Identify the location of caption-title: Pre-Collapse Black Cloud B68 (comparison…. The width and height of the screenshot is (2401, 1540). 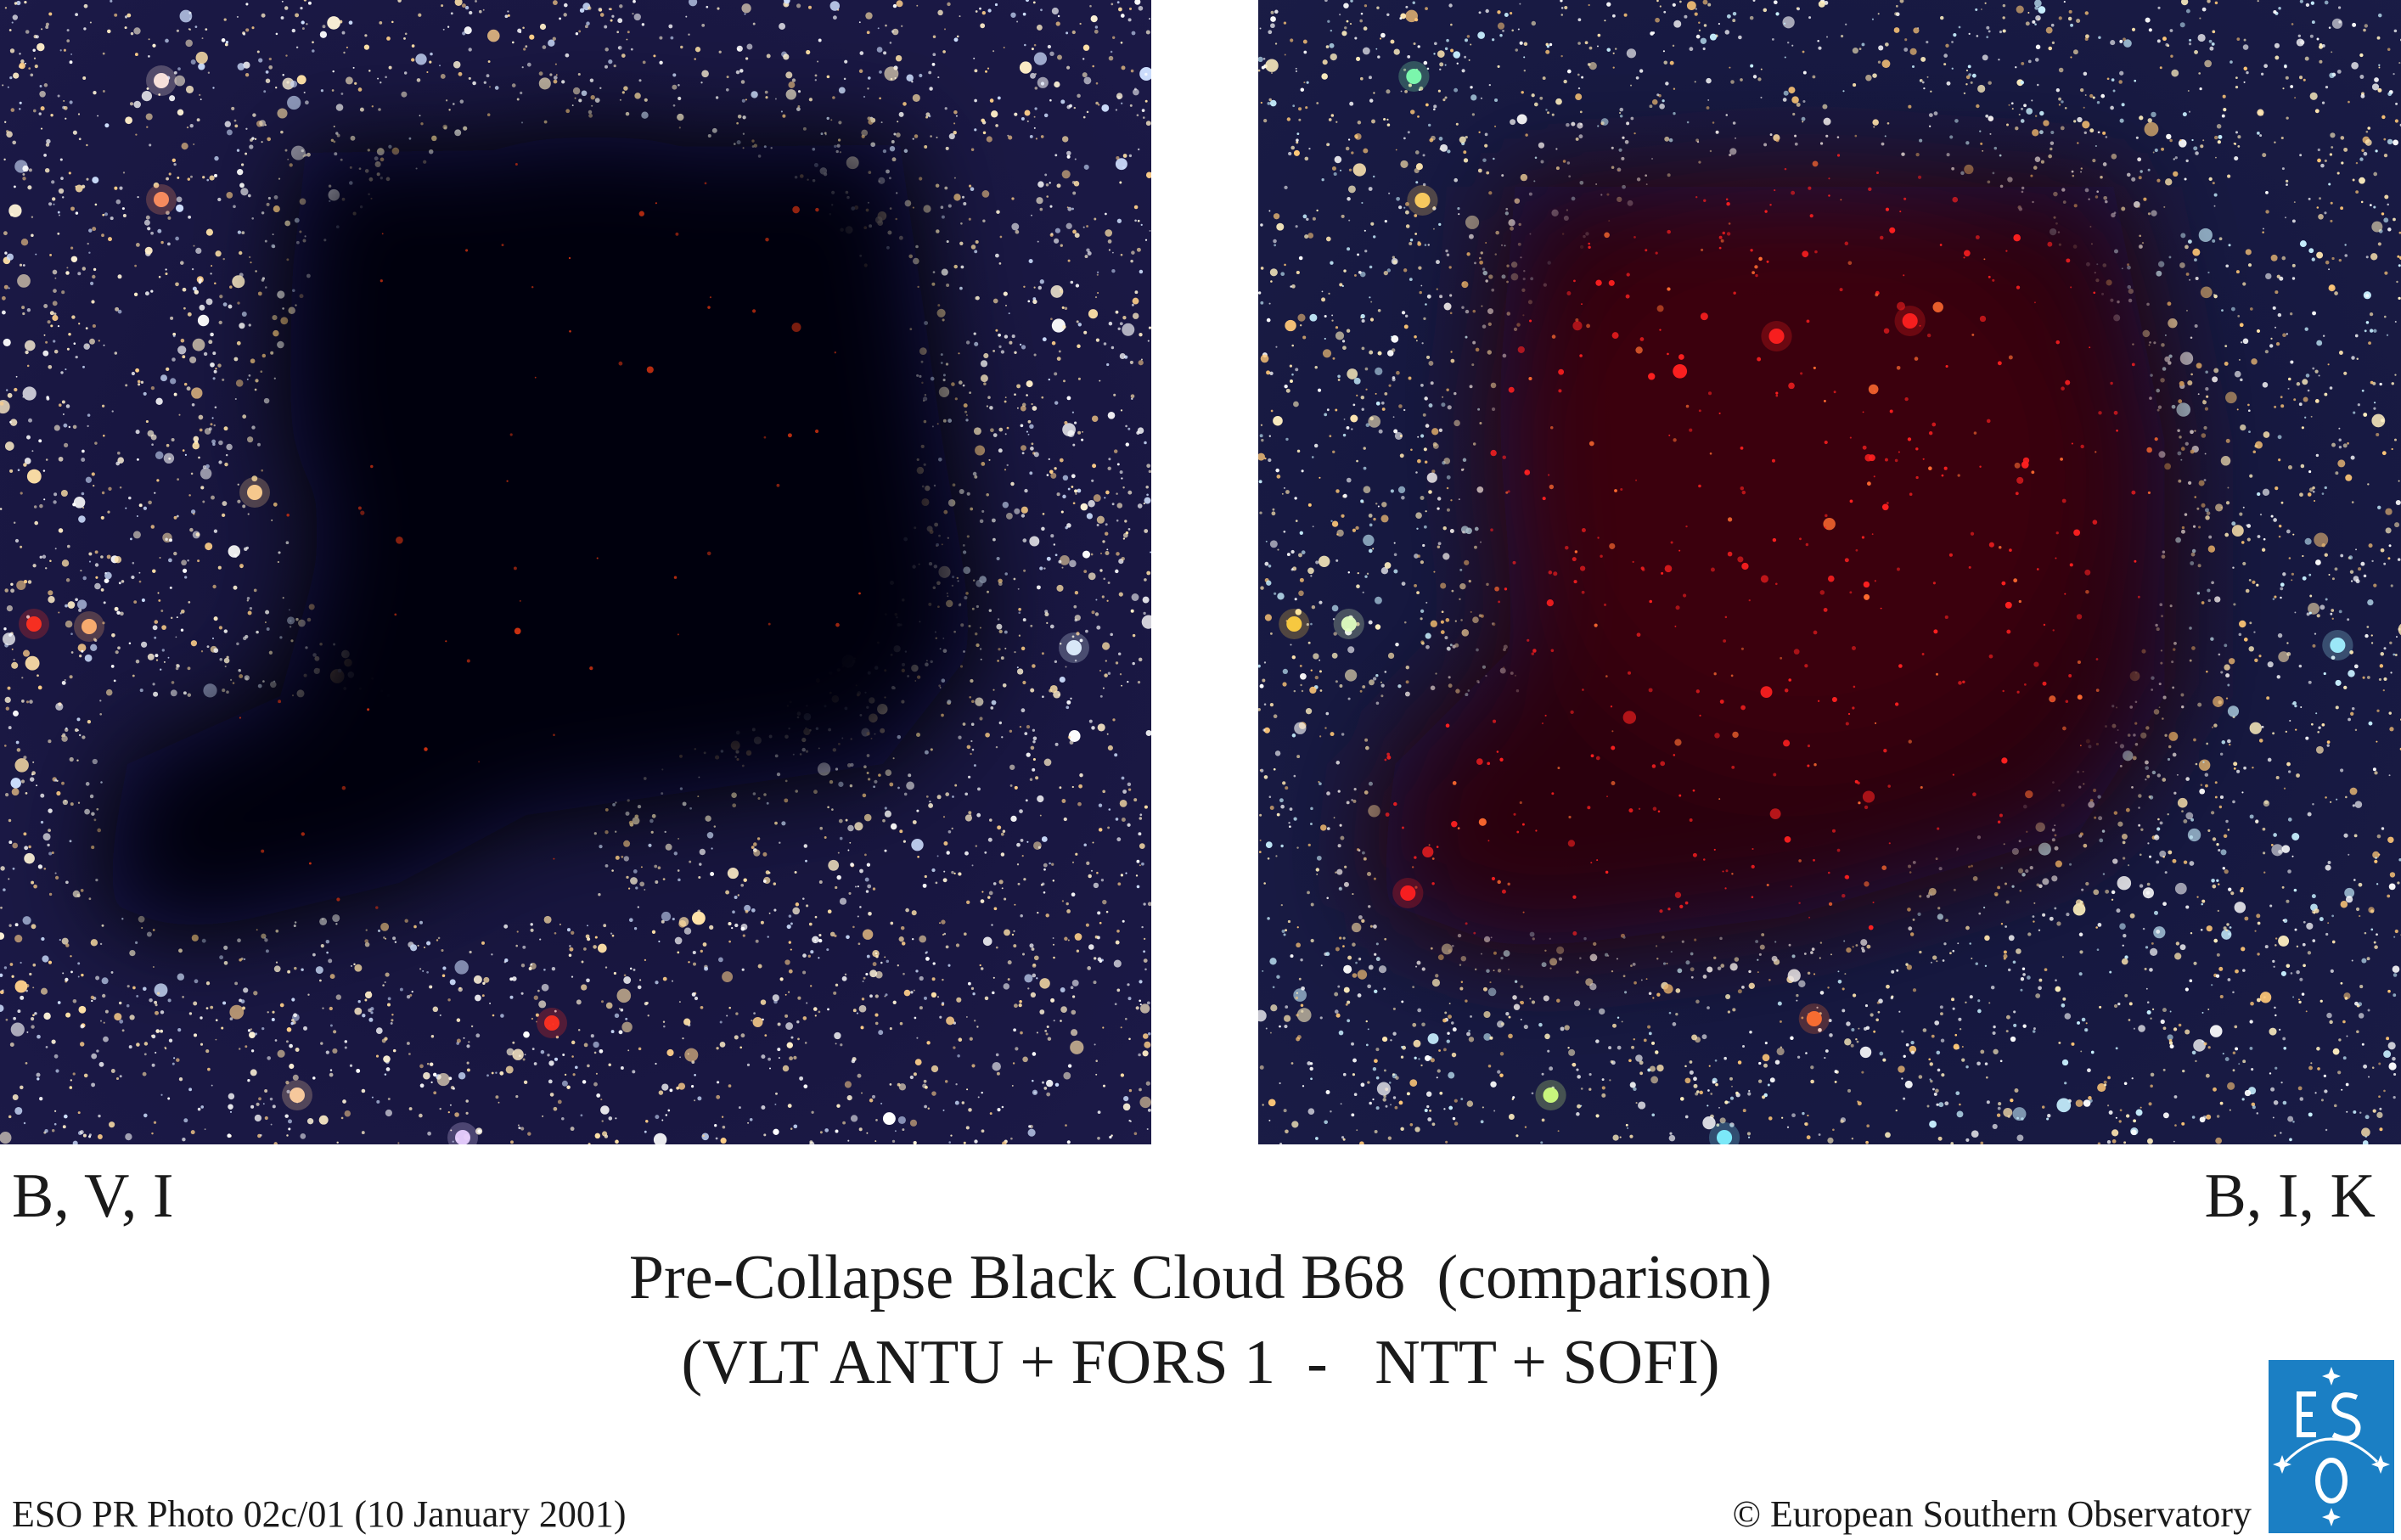
(1200, 1277).